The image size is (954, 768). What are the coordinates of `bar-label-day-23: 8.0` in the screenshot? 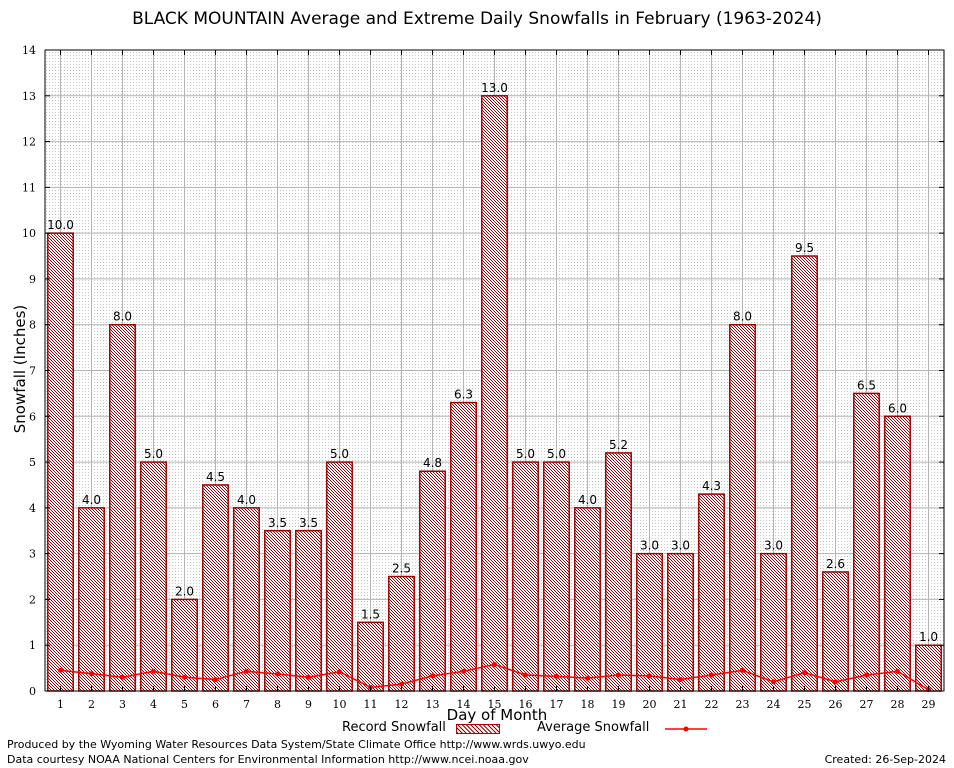 It's located at (742, 317).